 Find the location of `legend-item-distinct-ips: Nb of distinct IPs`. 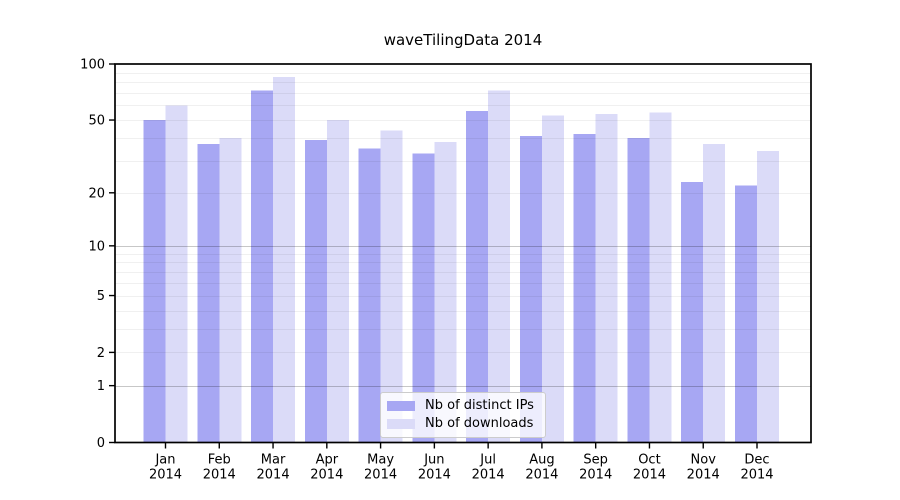

legend-item-distinct-ips: Nb of distinct IPs is located at coordinates (462, 405).